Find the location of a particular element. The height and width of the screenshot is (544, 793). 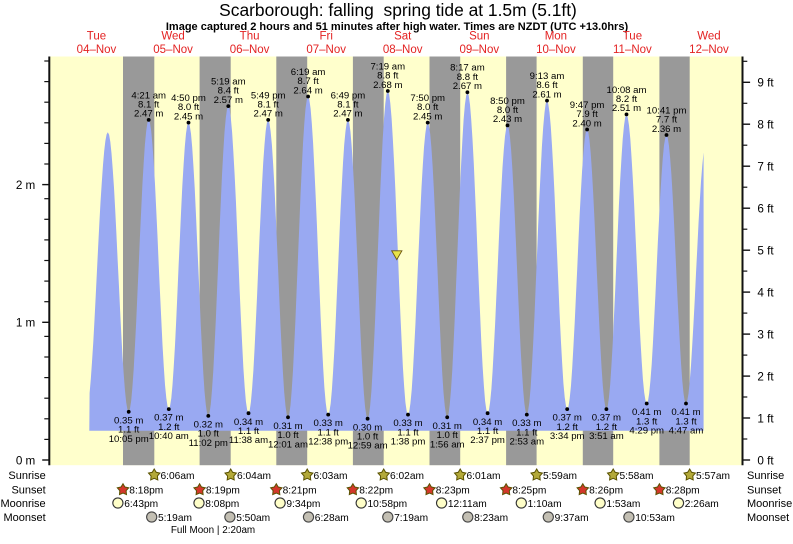

svg-text: 5:59am is located at coordinates (560, 476).